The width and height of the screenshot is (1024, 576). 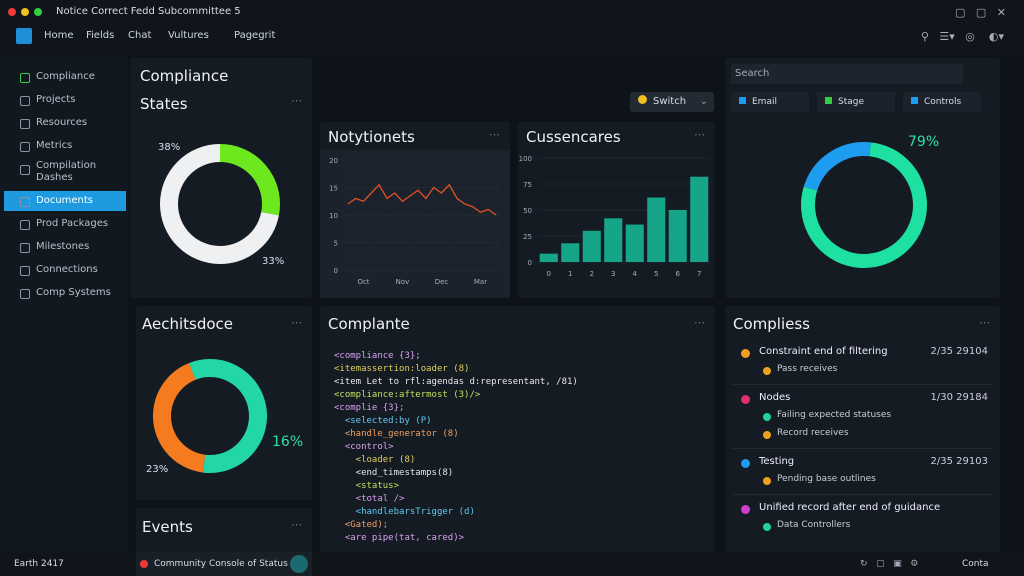 What do you see at coordinates (775, 397) in the screenshot?
I see `item-title: Nodes` at bounding box center [775, 397].